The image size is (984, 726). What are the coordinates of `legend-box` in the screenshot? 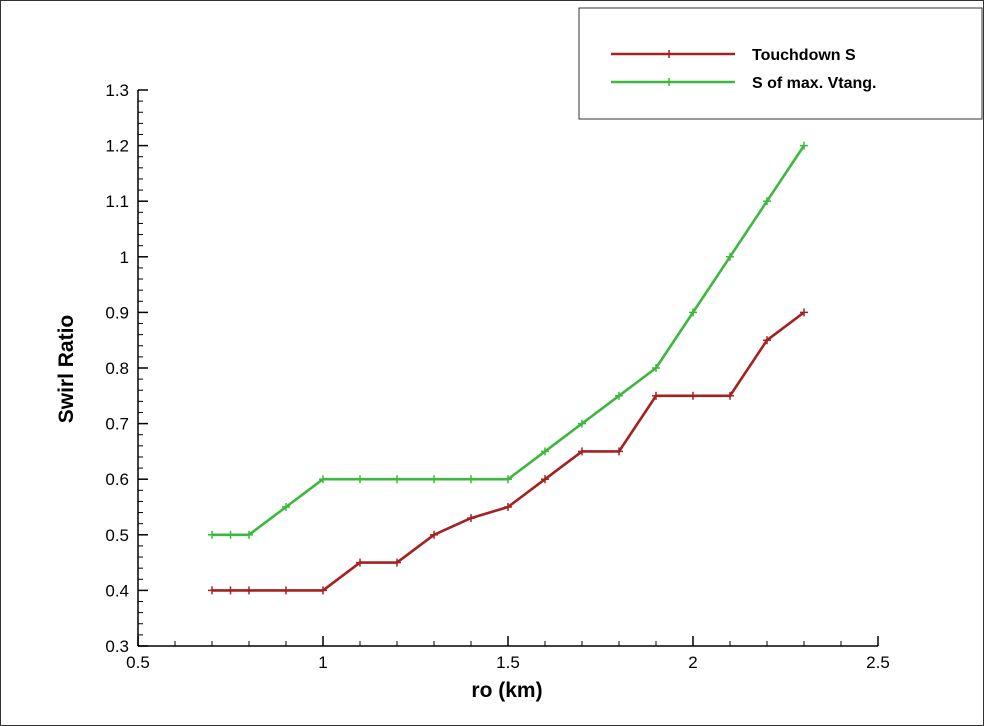 It's located at (780, 63).